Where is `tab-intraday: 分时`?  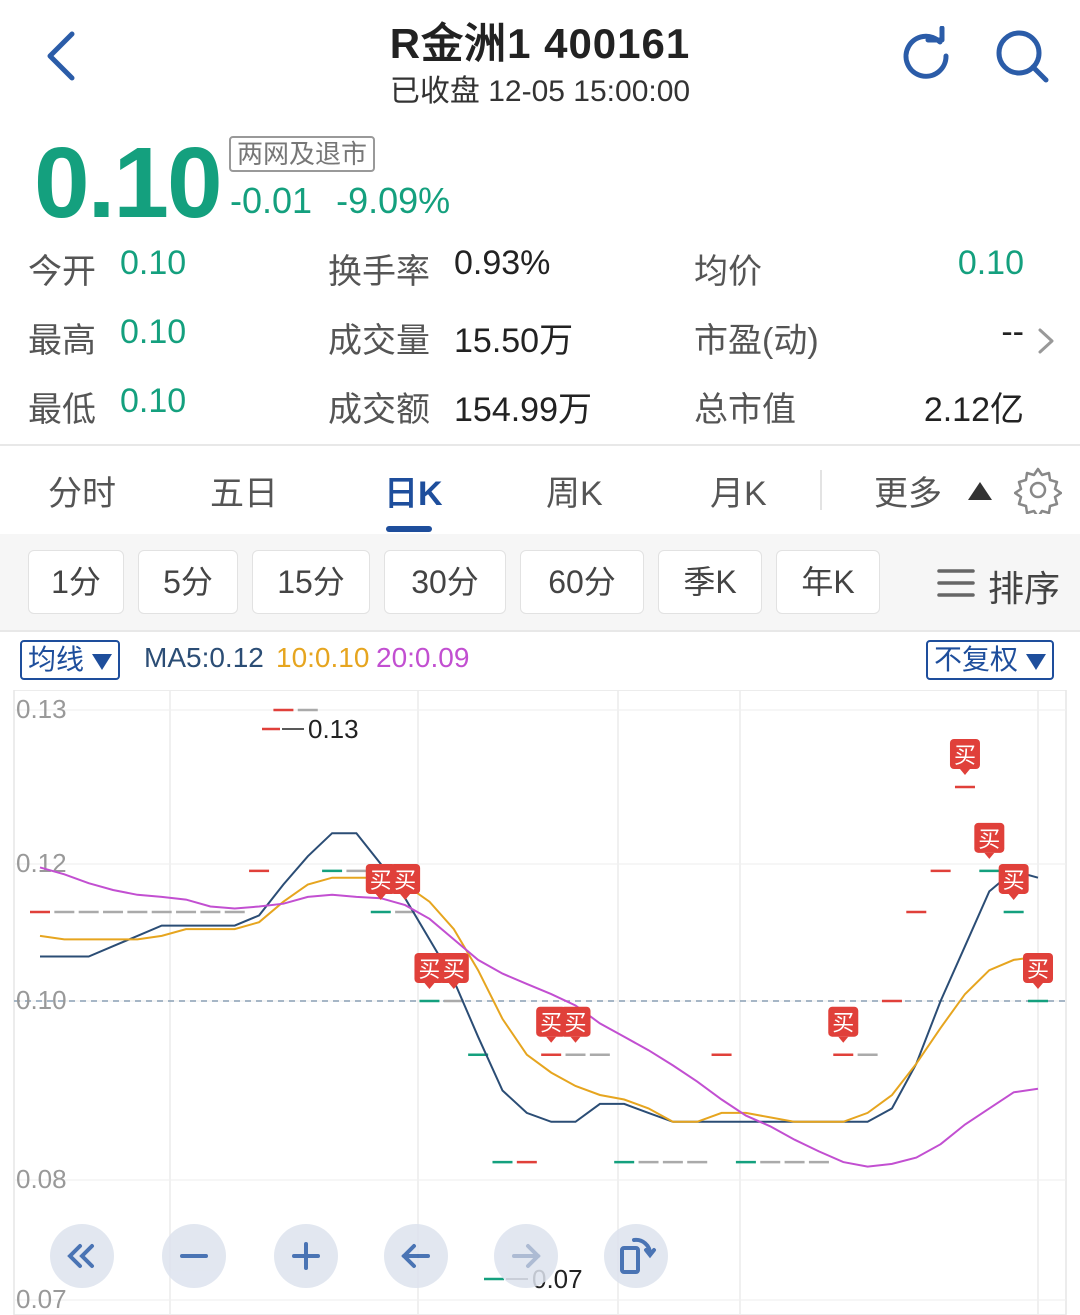
tab-intraday: 分时 is located at coordinates (82, 494).